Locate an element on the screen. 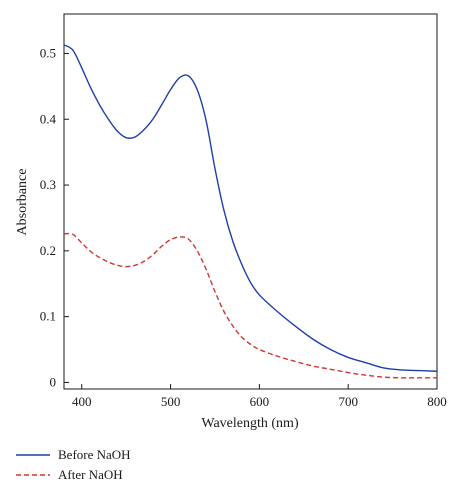 This screenshot has height=500, width=464. legend-label-before-naoh: Before NaOH is located at coordinates (94, 454).